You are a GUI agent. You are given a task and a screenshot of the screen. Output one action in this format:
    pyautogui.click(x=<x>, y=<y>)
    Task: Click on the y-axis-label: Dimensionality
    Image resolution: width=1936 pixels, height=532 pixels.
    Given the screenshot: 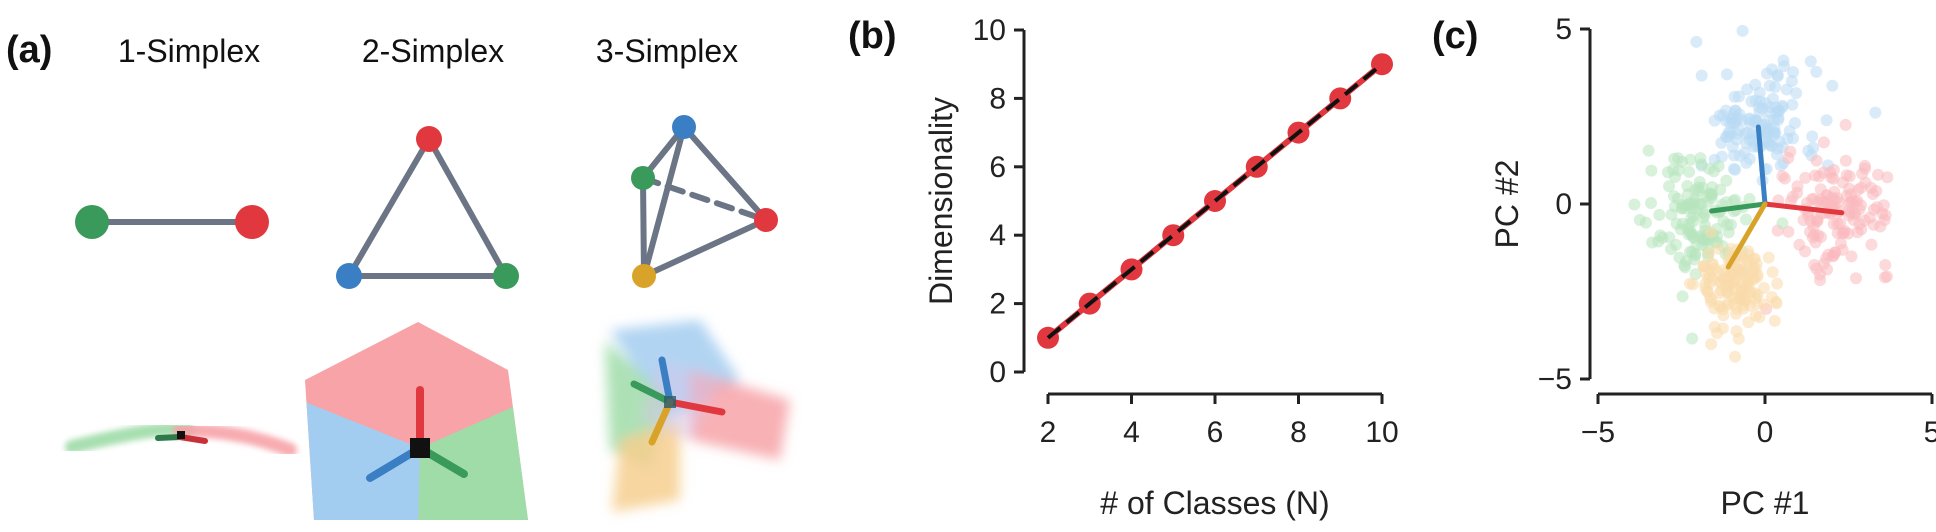 What is the action you would take?
    pyautogui.click(x=941, y=201)
    